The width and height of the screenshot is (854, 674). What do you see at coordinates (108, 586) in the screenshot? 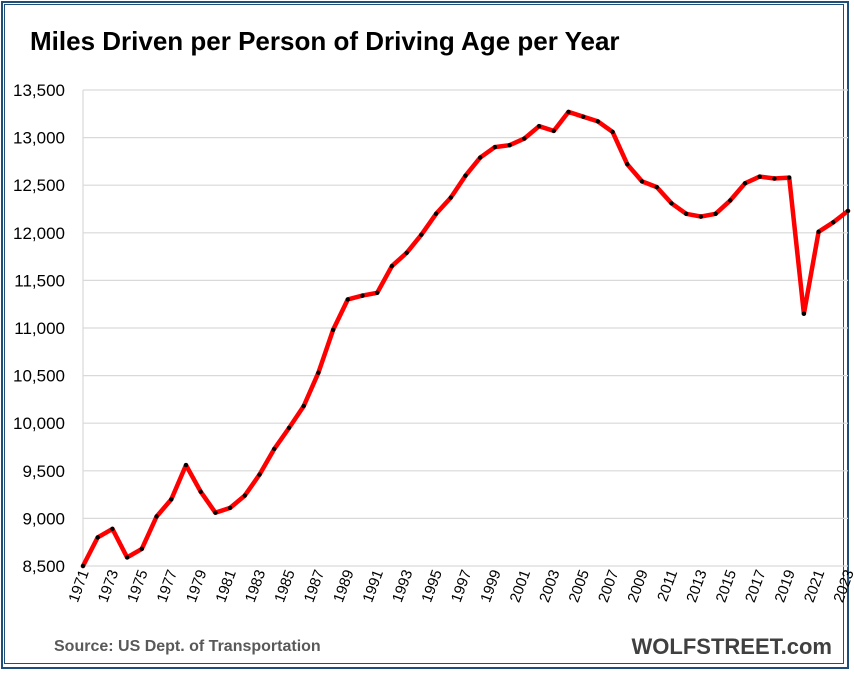
I see `x-tick-label: 1973` at bounding box center [108, 586].